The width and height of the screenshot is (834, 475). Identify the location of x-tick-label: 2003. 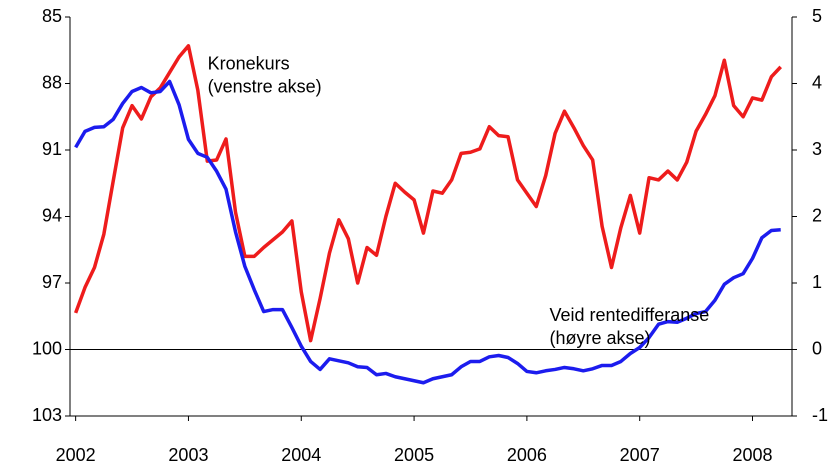
(188, 455).